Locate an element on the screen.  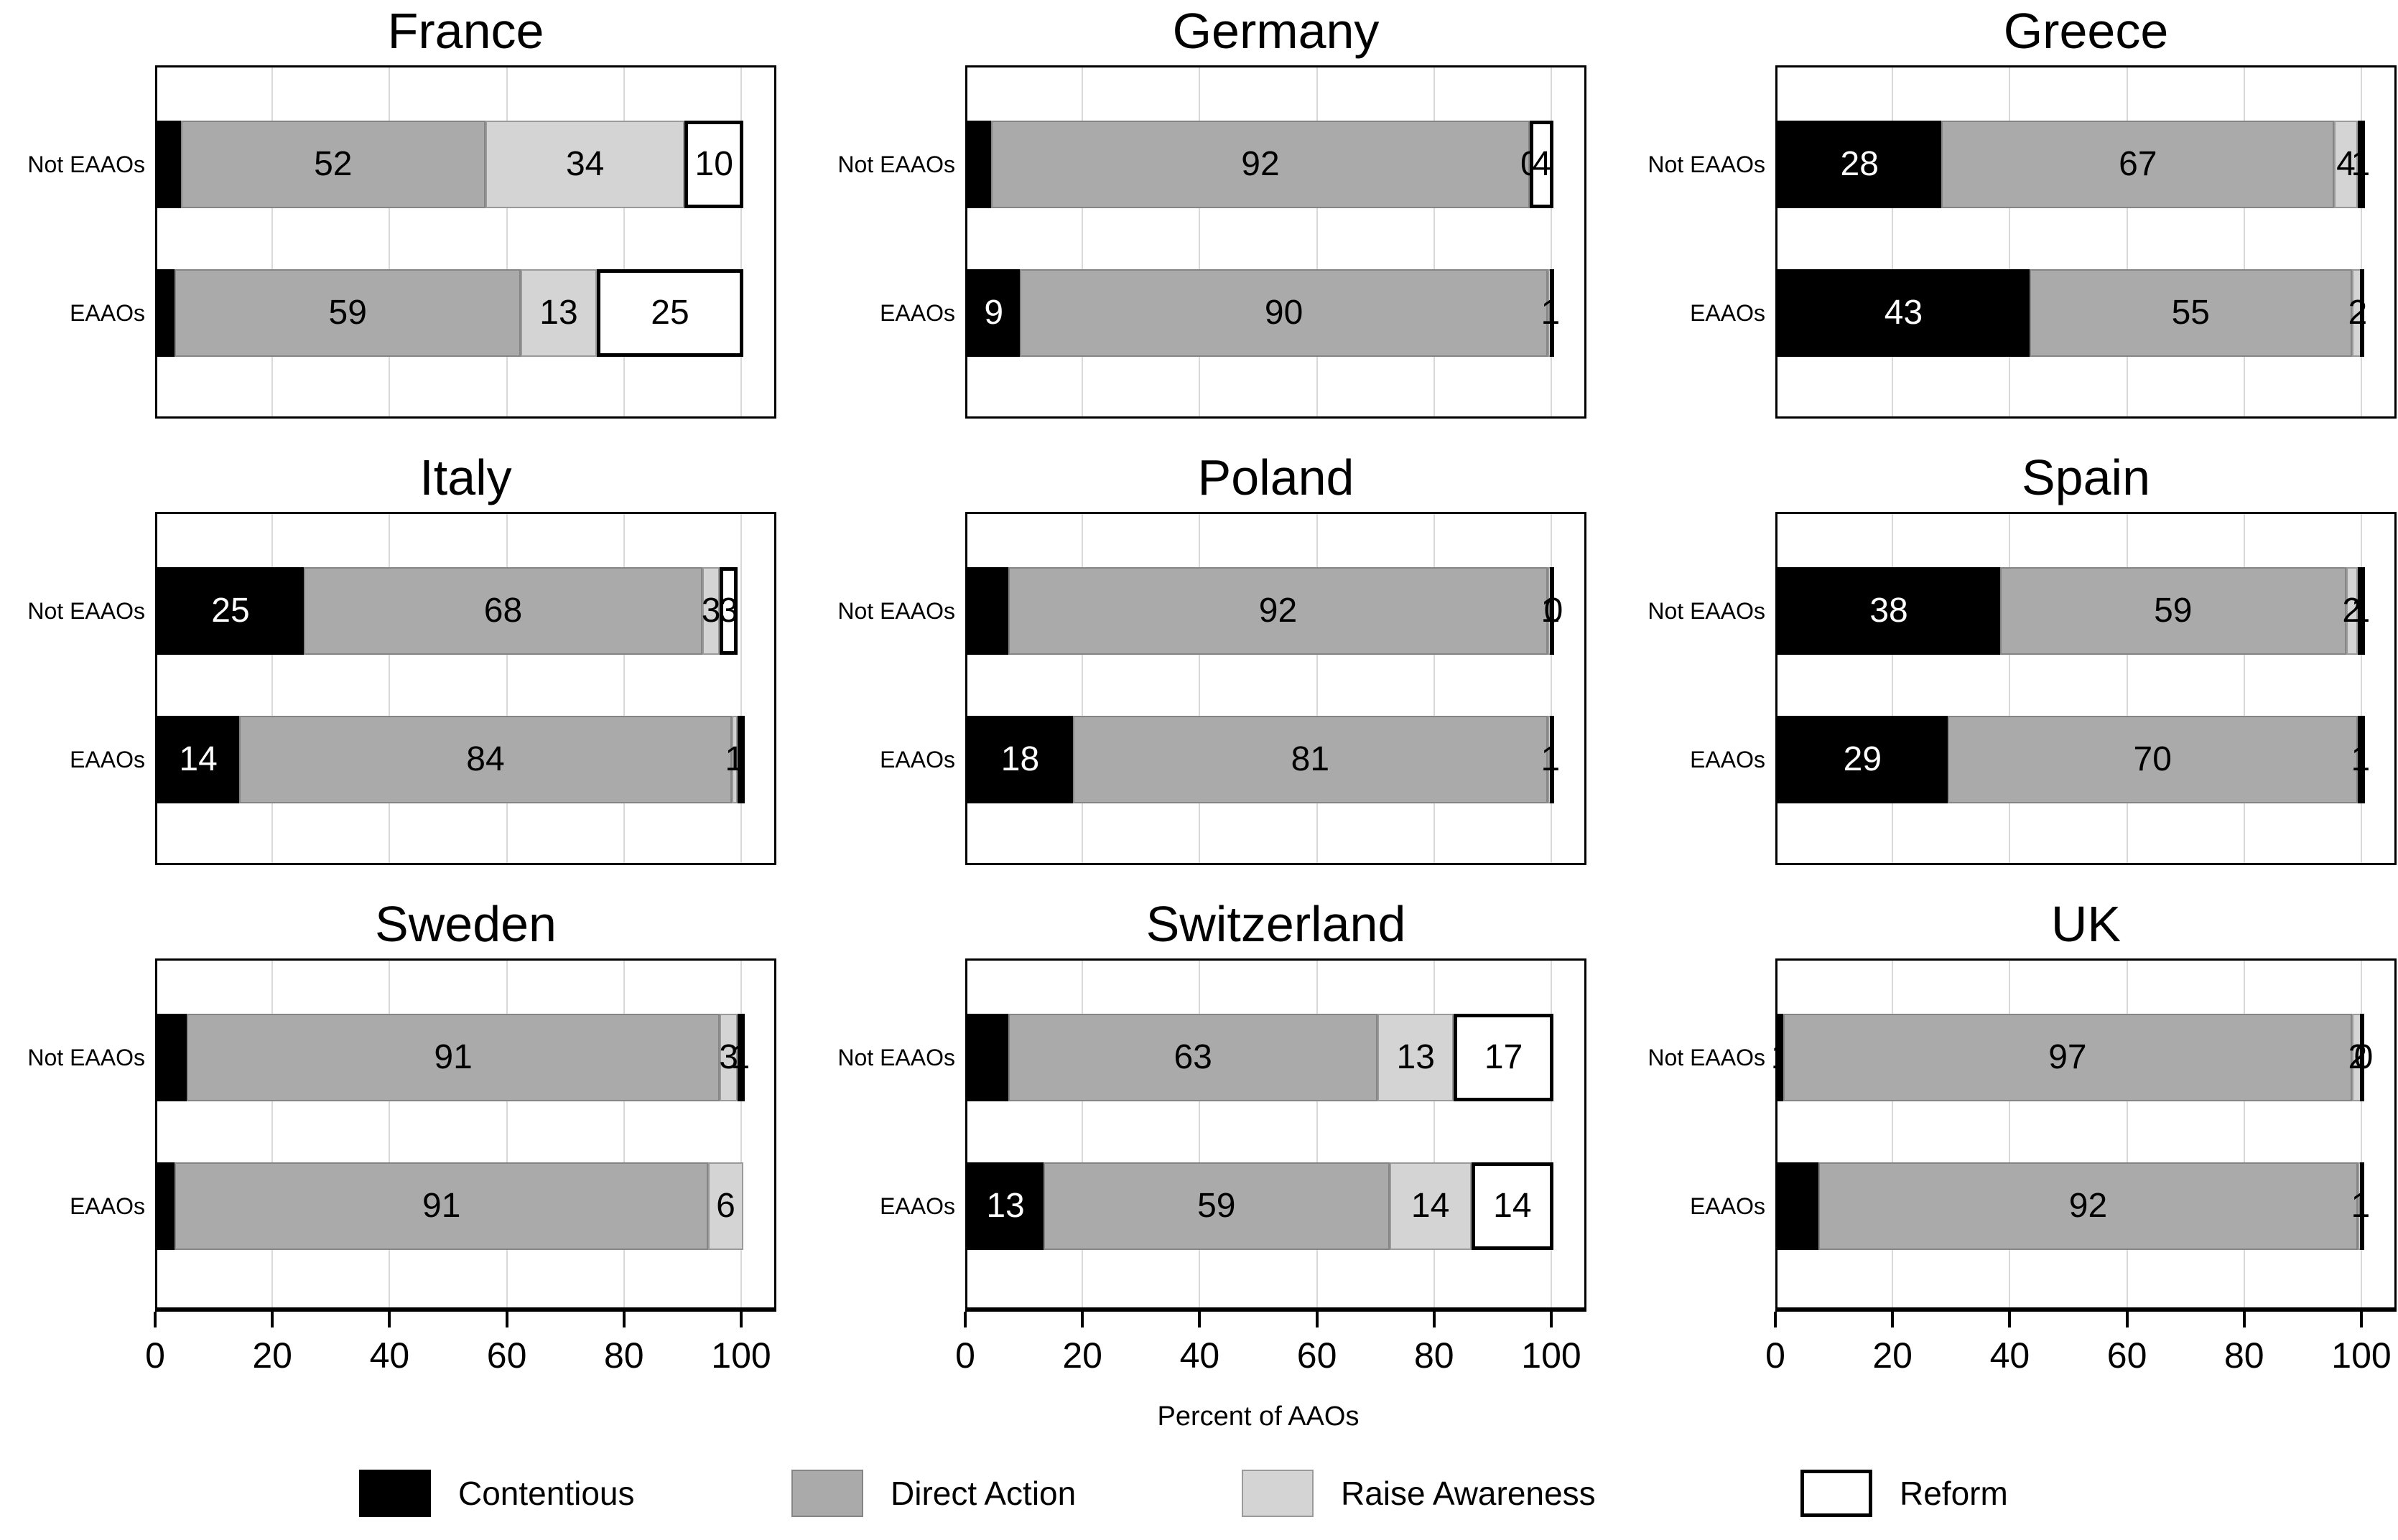
value-label: 18 is located at coordinates (1020, 759).